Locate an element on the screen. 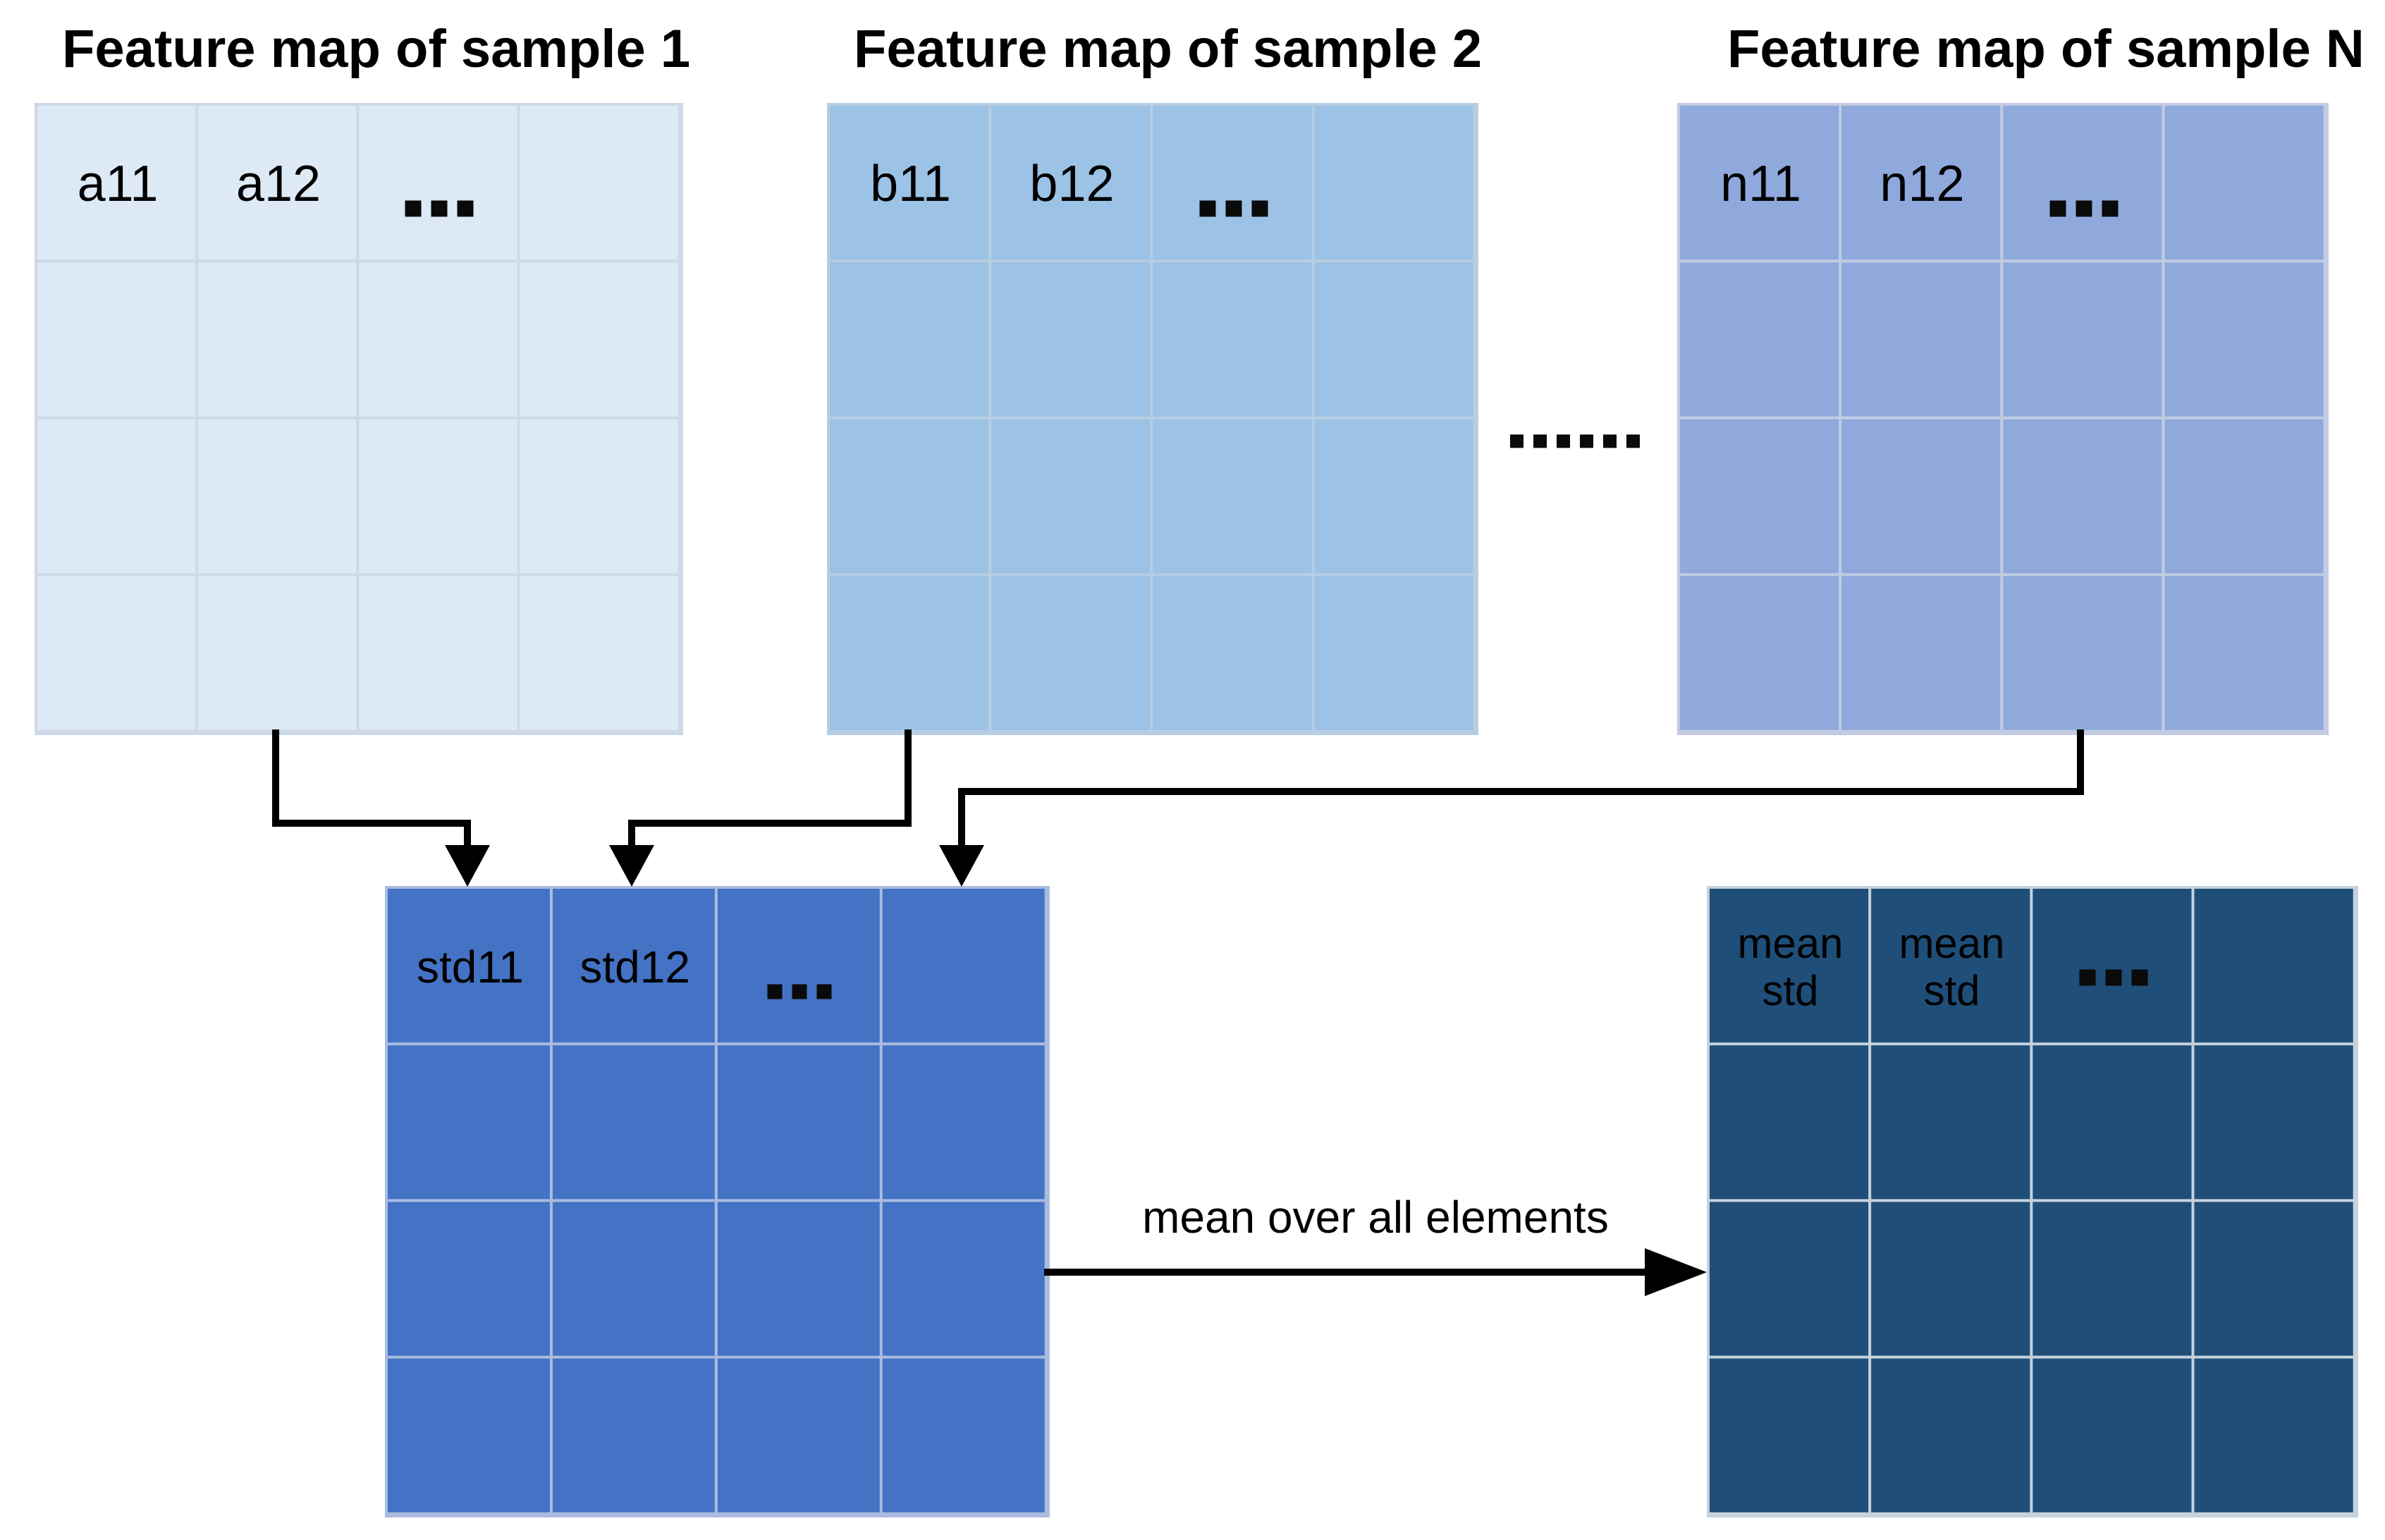  arrow-sample2-to-std is located at coordinates (770, 789).